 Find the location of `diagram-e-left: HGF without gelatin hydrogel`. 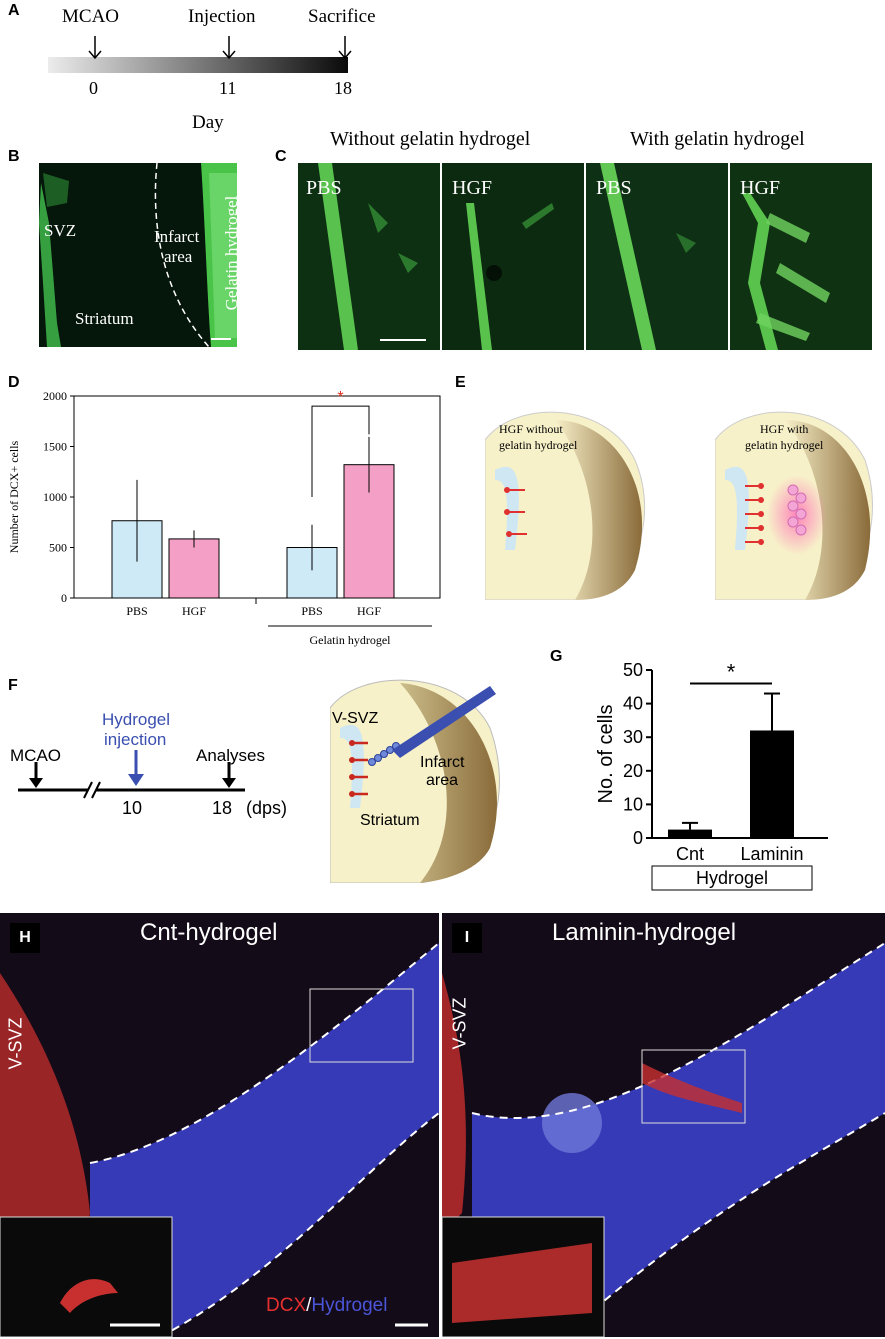

diagram-e-left: HGF without gelatin hydrogel is located at coordinates (572, 500).